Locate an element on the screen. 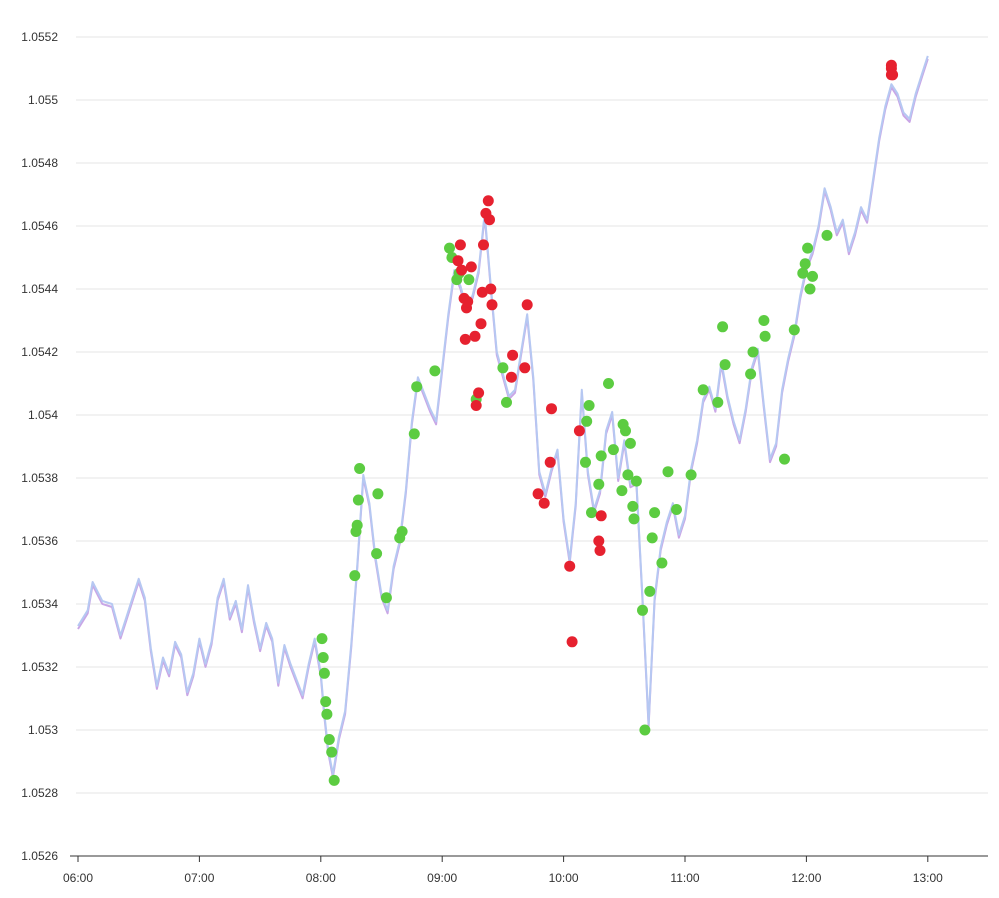 This screenshot has width=999, height=898. x-tick-label: 10:00 is located at coordinates (564, 878).